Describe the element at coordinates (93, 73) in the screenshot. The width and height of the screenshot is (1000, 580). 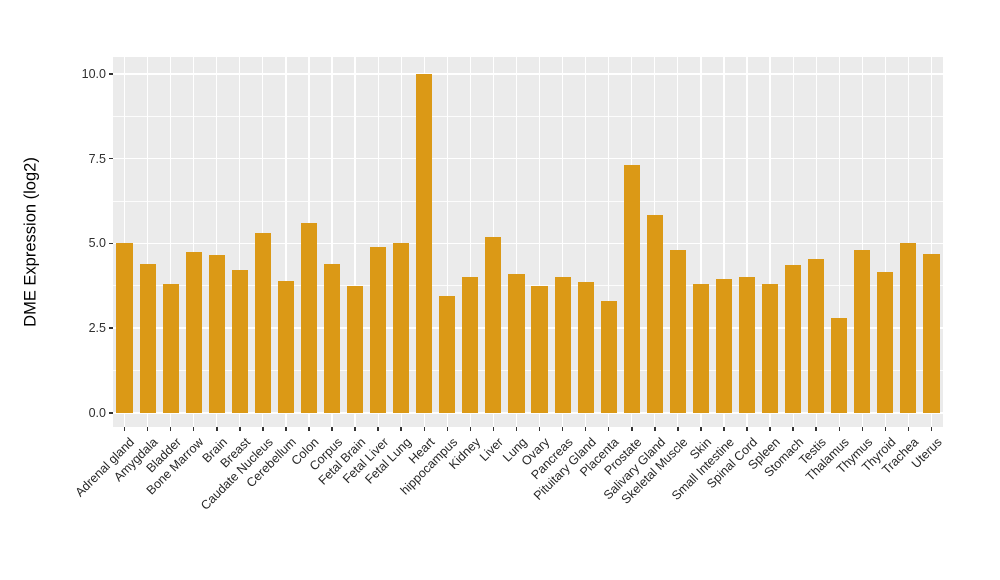
I see `y-tick-label: 10.0` at that location.